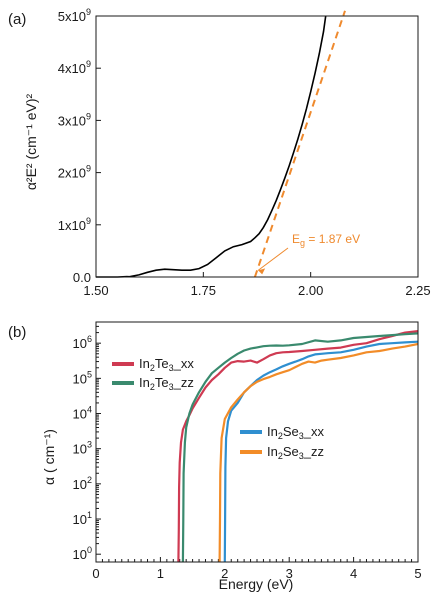 This screenshot has height=603, width=443. I want to click on legend-label: In2Te3_zz, so click(166, 383).